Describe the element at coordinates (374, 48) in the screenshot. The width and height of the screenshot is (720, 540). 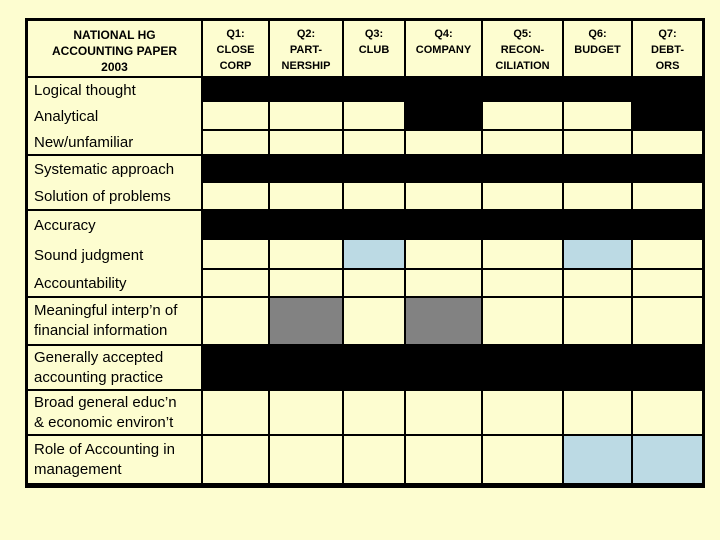
I see `column-header-q3: Q3: CLUB` at that location.